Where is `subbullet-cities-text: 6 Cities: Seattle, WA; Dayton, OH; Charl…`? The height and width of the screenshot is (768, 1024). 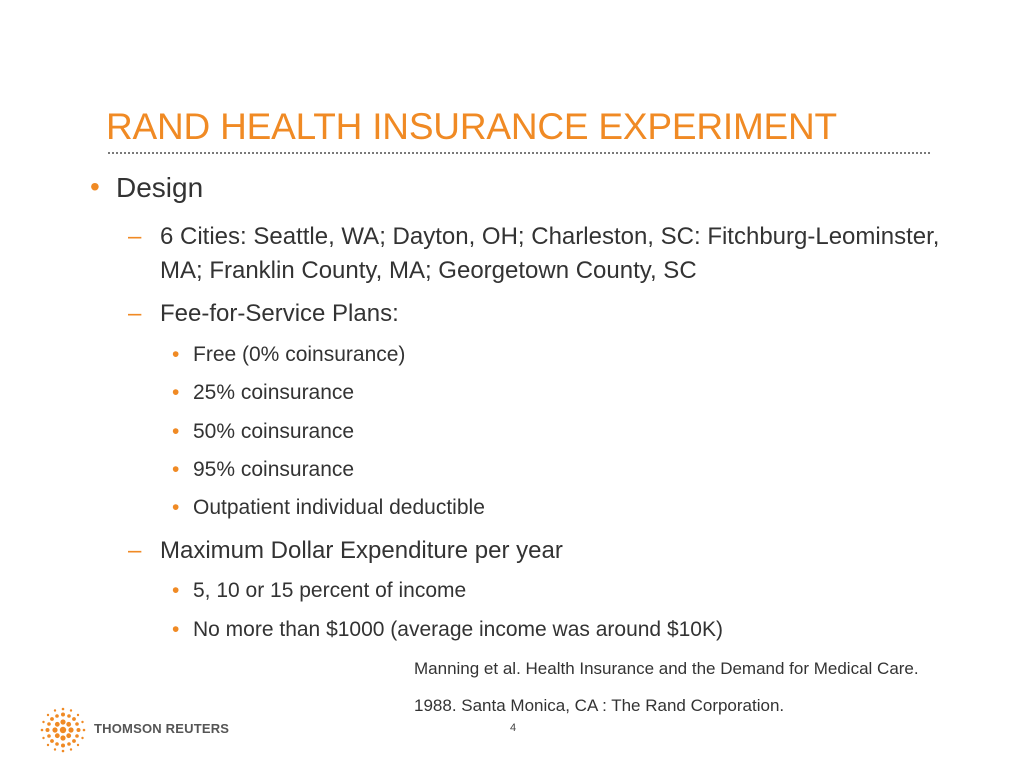 subbullet-cities-text: 6 Cities: Seattle, WA; Dayton, OH; Charl… is located at coordinates (550, 253).